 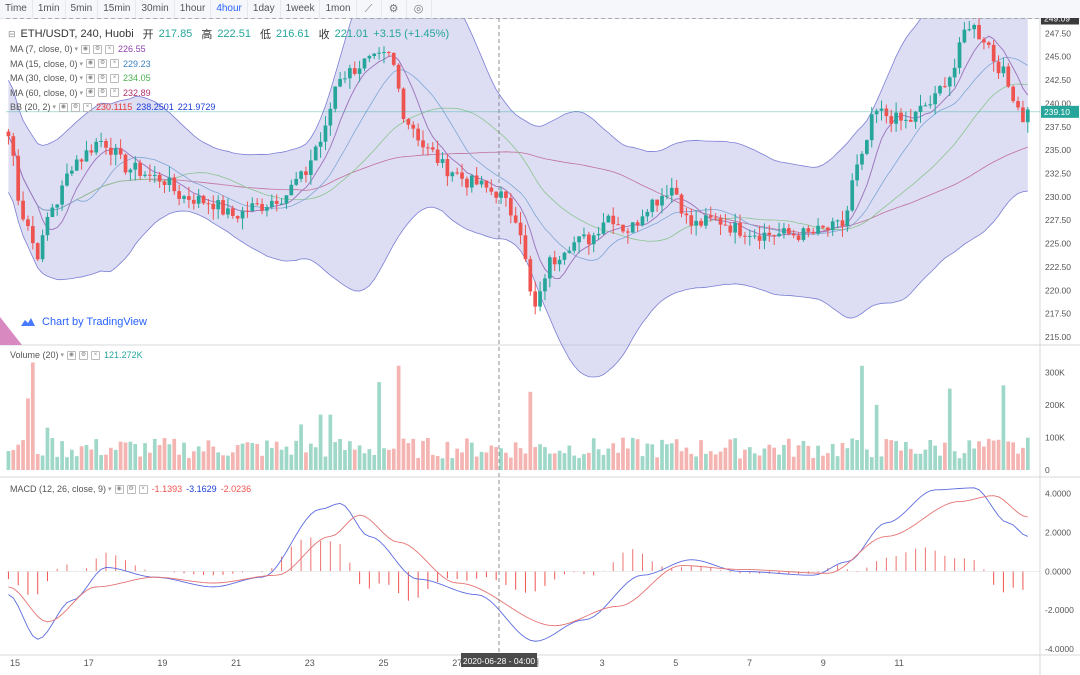 What do you see at coordinates (1055, 437) in the screenshot?
I see `volume-tick-label: 100K` at bounding box center [1055, 437].